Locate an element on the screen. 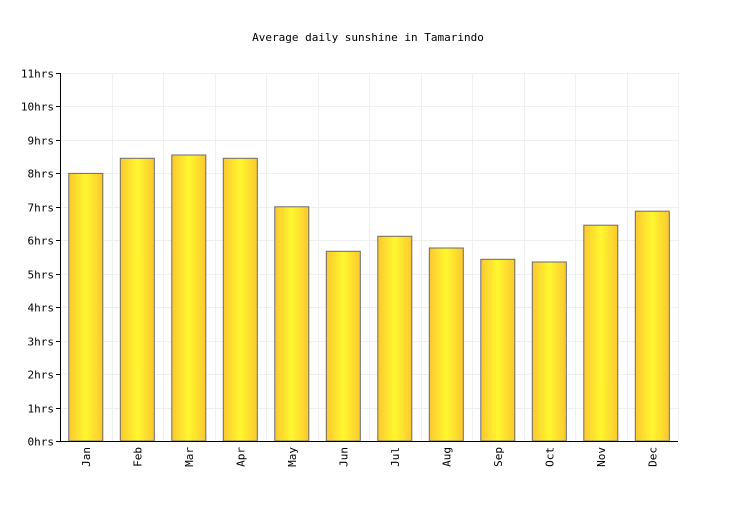 The height and width of the screenshot is (505, 736). bar-dec is located at coordinates (652, 326).